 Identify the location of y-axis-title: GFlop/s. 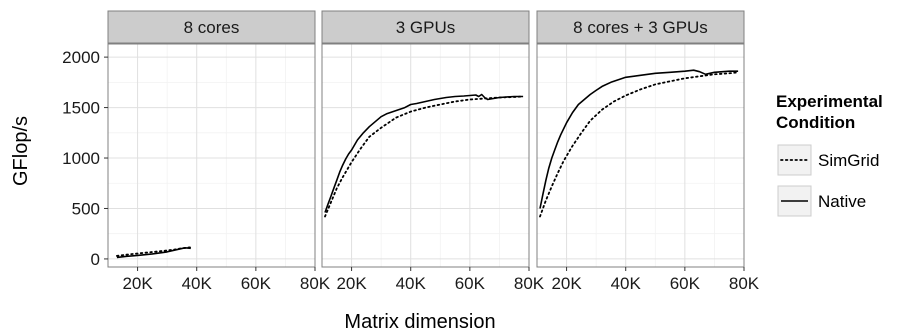
(21, 151).